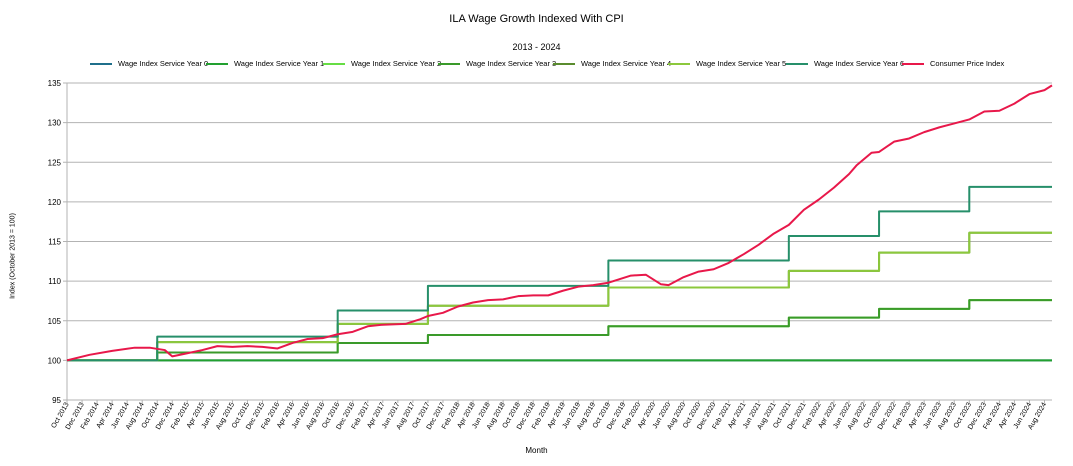 Image resolution: width=1073 pixels, height=466 pixels. What do you see at coordinates (396, 63) in the screenshot?
I see `legend-label: Wage Index Service Year 2` at bounding box center [396, 63].